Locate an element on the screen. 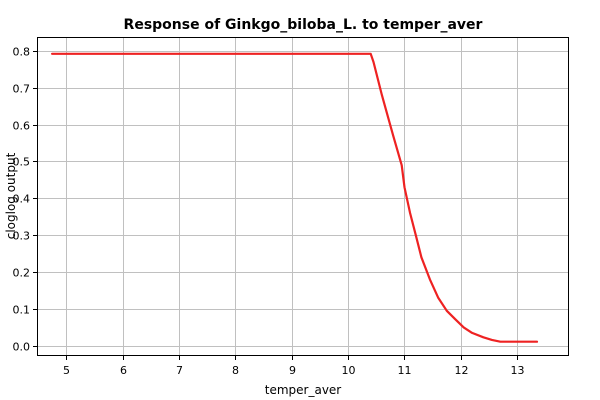 This screenshot has height=400, width=600. y-tick-label: 0.3 is located at coordinates (22, 236).